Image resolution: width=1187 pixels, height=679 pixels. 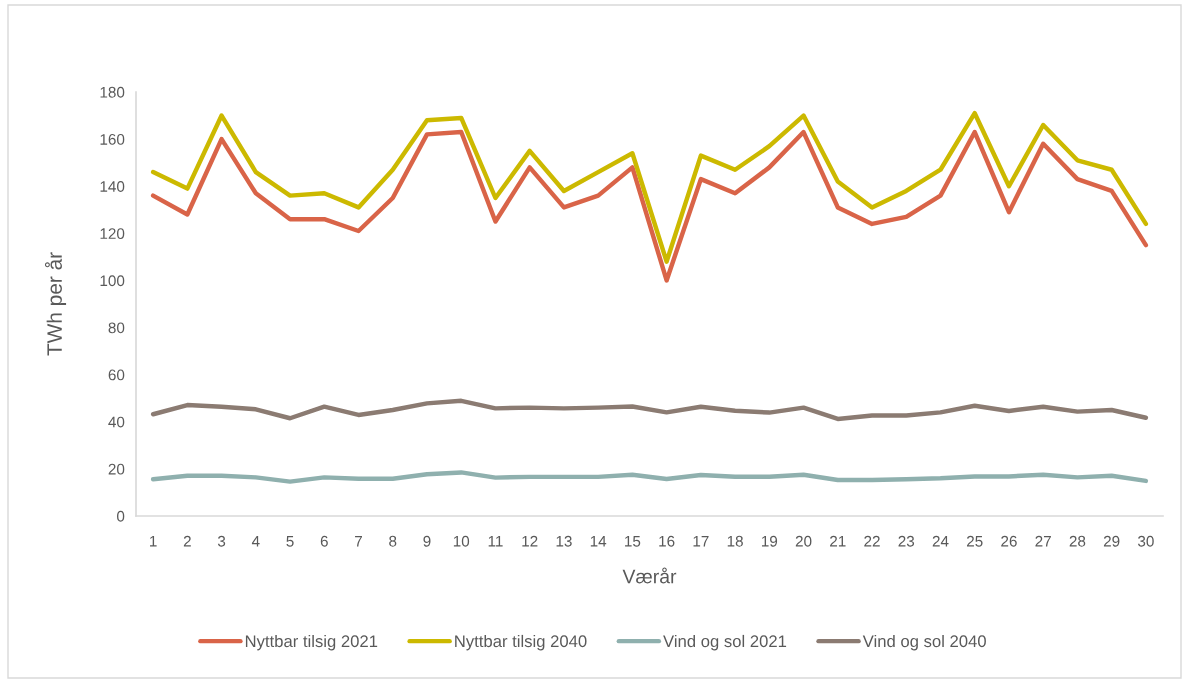 What do you see at coordinates (112, 186) in the screenshot?
I see `y-tick-label: 140` at bounding box center [112, 186].